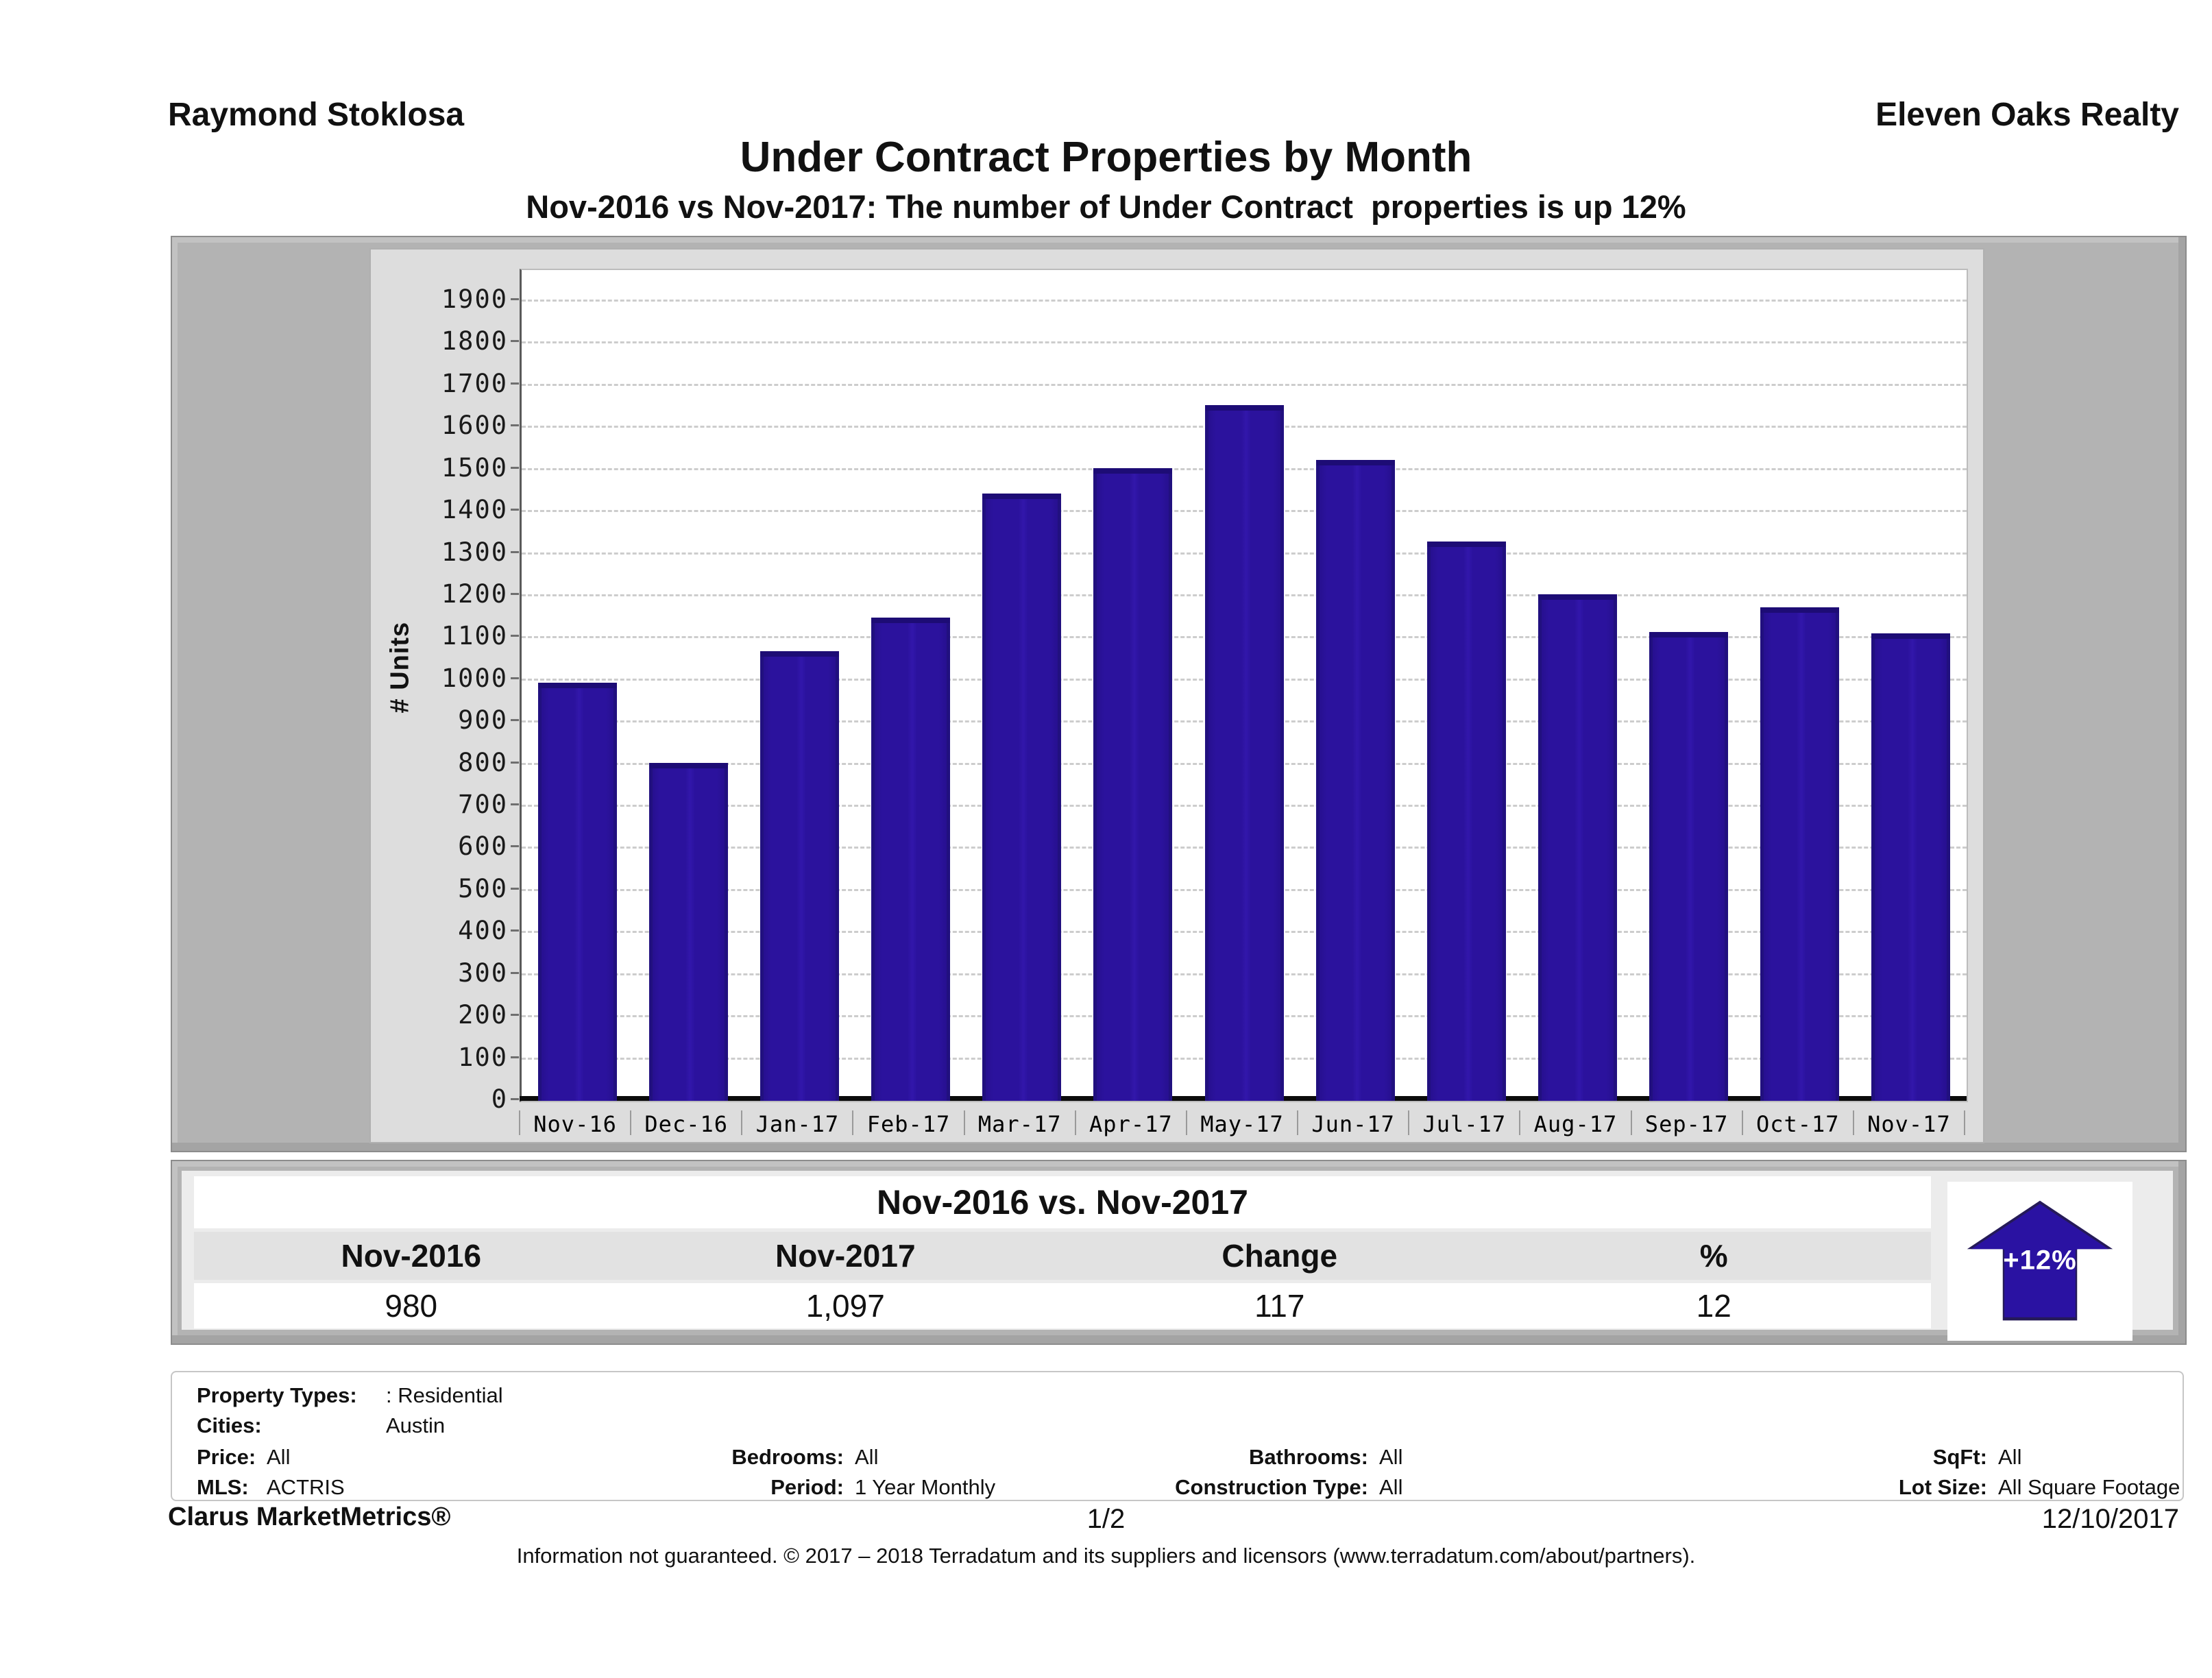 Image resolution: width=2212 pixels, height=1678 pixels. Describe the element at coordinates (475, 383) in the screenshot. I see `y-tick-label: 1700` at that location.